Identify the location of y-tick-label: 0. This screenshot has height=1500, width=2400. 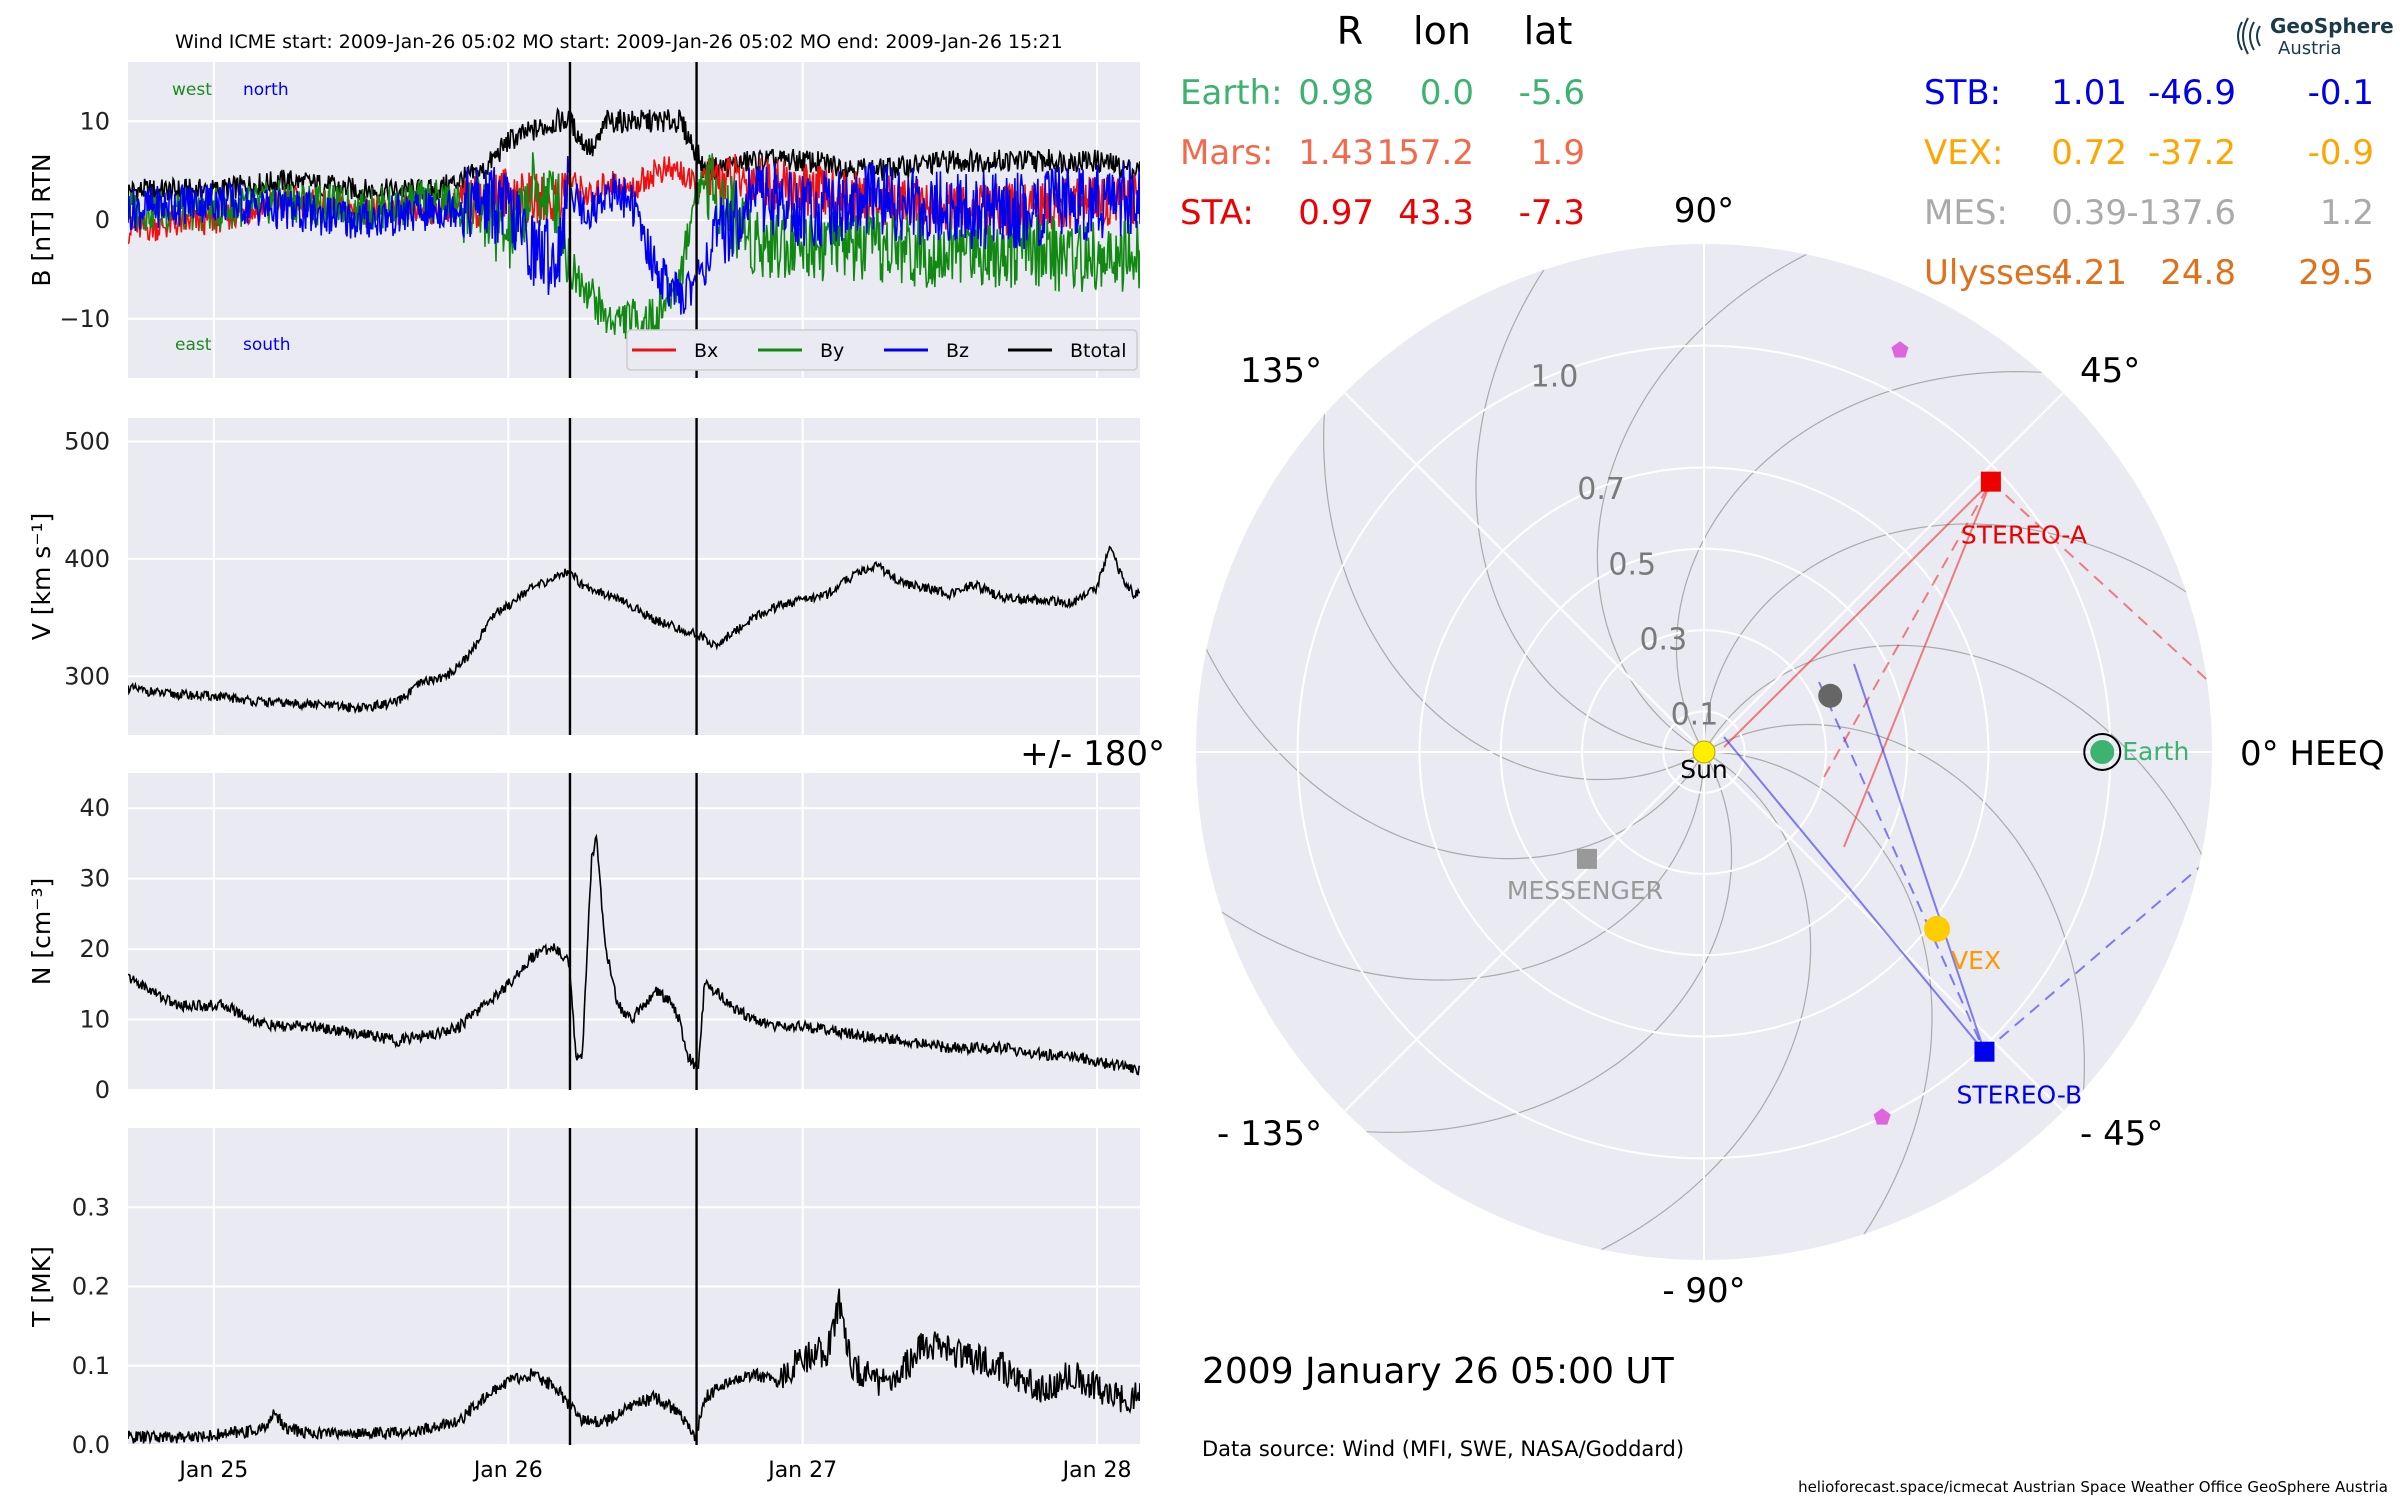
(102, 220).